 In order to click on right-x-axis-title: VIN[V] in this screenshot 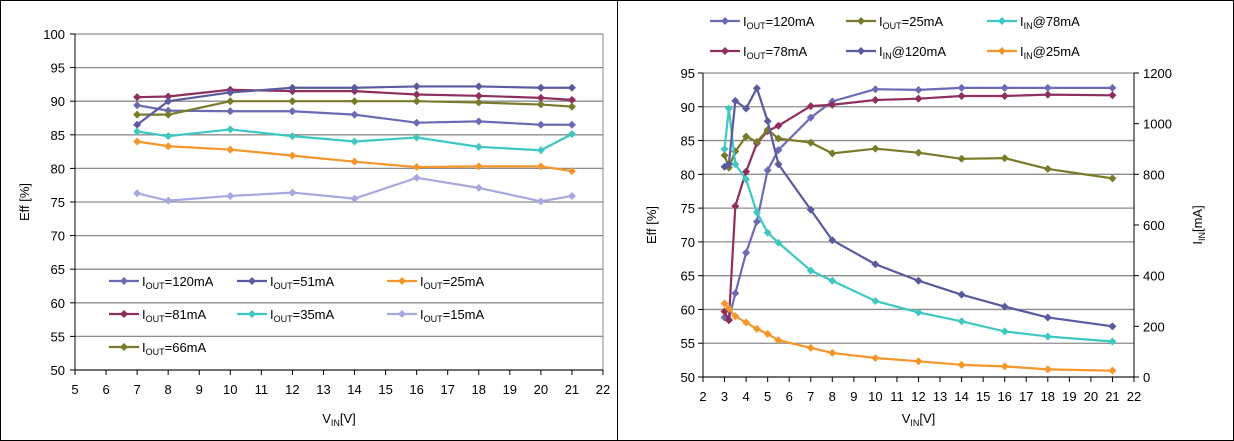, I will do `click(919, 419)`.